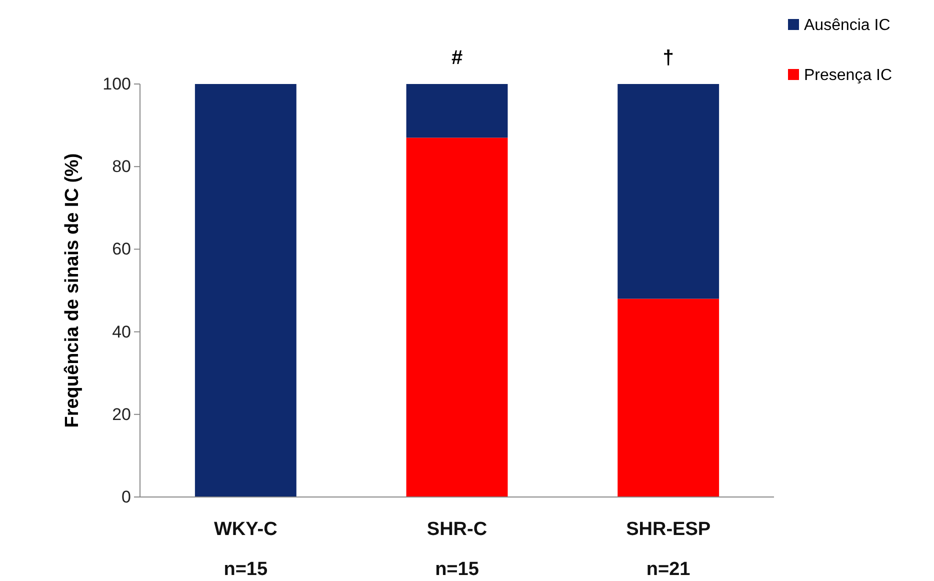 This screenshot has width=934, height=581. What do you see at coordinates (121, 249) in the screenshot?
I see `y-tick-label: 60` at bounding box center [121, 249].